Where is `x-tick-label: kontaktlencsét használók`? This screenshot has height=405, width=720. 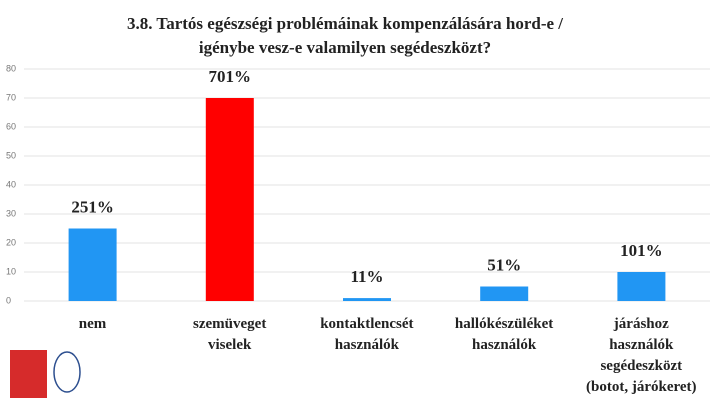
x-tick-label: kontaktlencsét használók is located at coordinates (367, 334).